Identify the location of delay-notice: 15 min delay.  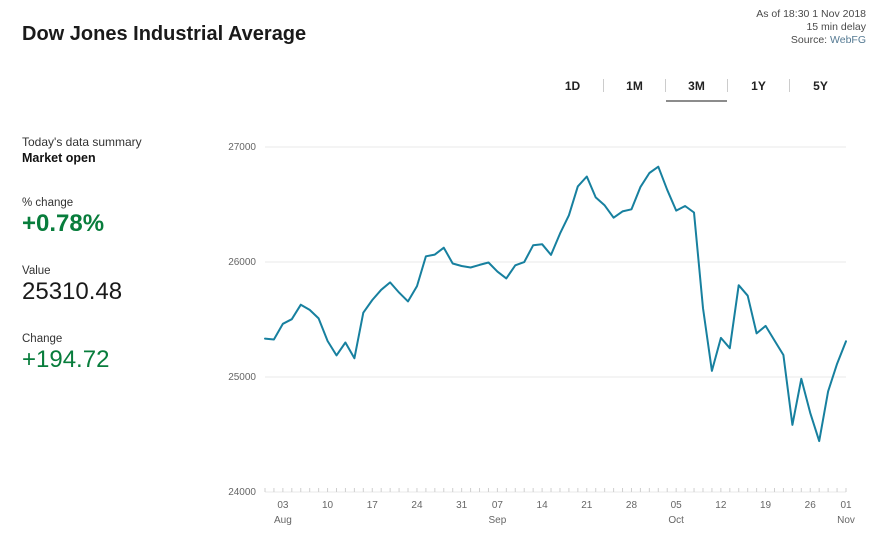
(836, 27).